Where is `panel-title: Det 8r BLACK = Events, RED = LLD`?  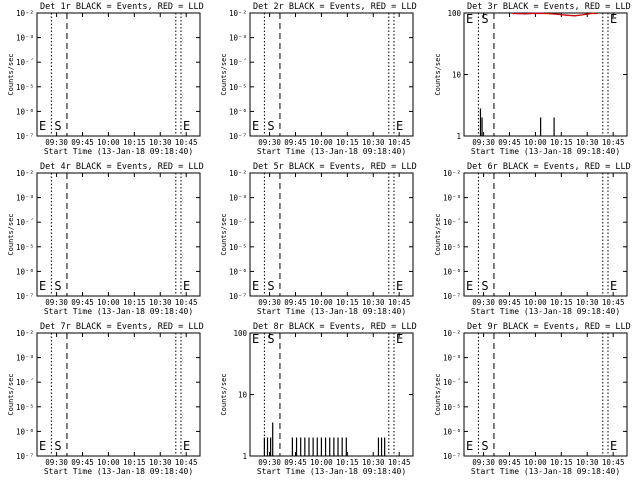
panel-title: Det 8r BLACK = Events, RED = LLD is located at coordinates (335, 327).